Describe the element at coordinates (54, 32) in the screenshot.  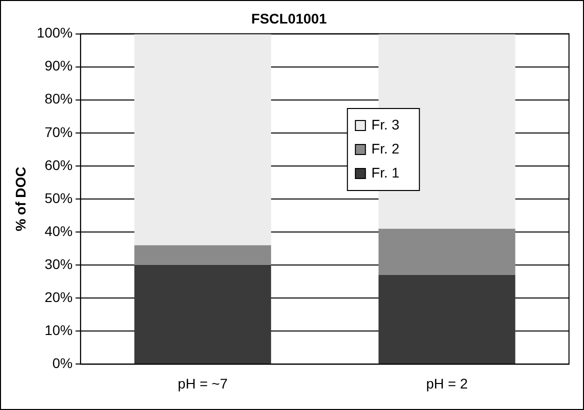
I see `y-tick-label: 100%` at that location.